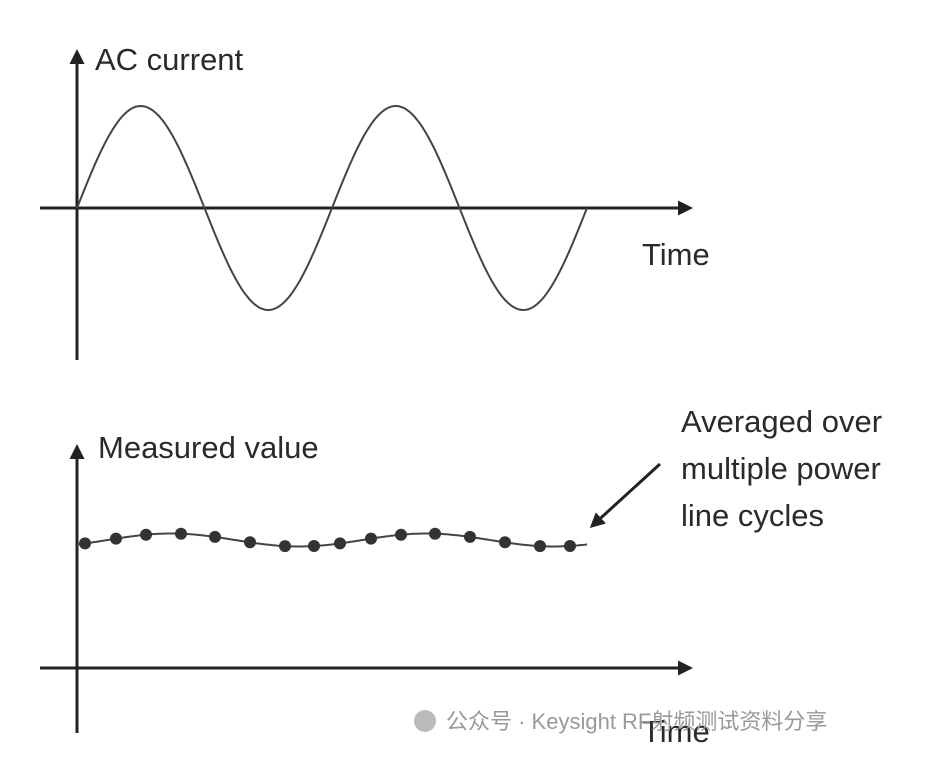 The width and height of the screenshot is (930, 759). Describe the element at coordinates (636, 721) in the screenshot. I see `watermark: 公众号 · Keysight RF射频测试资料分享` at that location.